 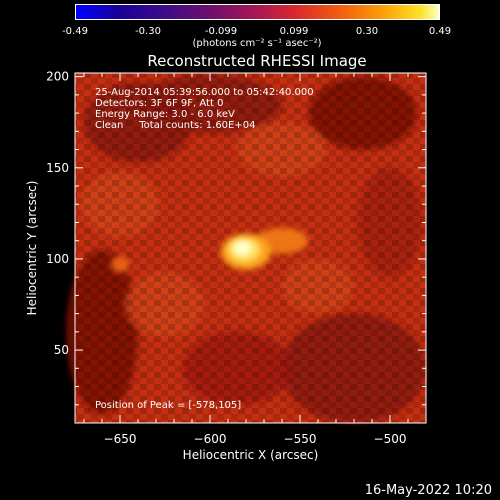 I want to click on x-tick-label: −600, so click(x=210, y=439).